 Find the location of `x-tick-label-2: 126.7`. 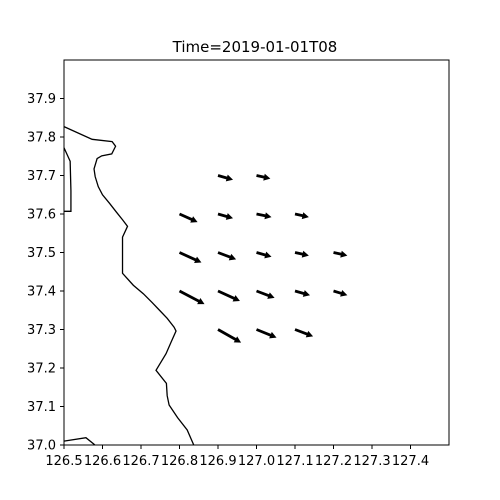

x-tick-label-2: 126.7 is located at coordinates (140, 461).